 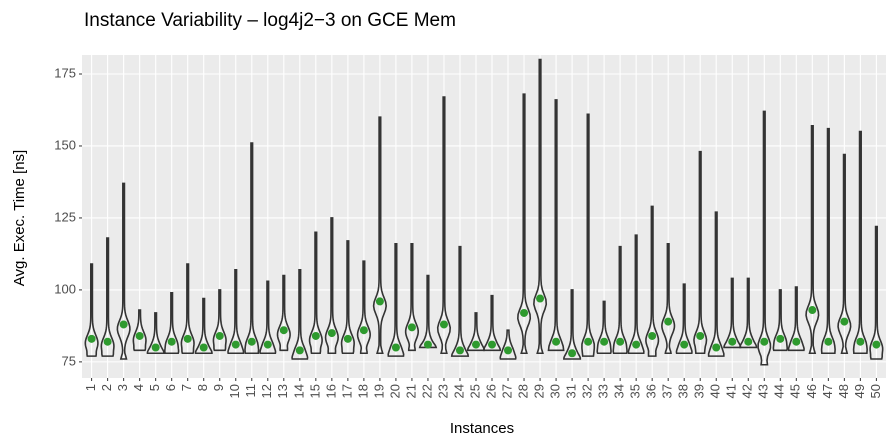 What do you see at coordinates (410, 391) in the screenshot?
I see `x-tick-label: 21` at bounding box center [410, 391].